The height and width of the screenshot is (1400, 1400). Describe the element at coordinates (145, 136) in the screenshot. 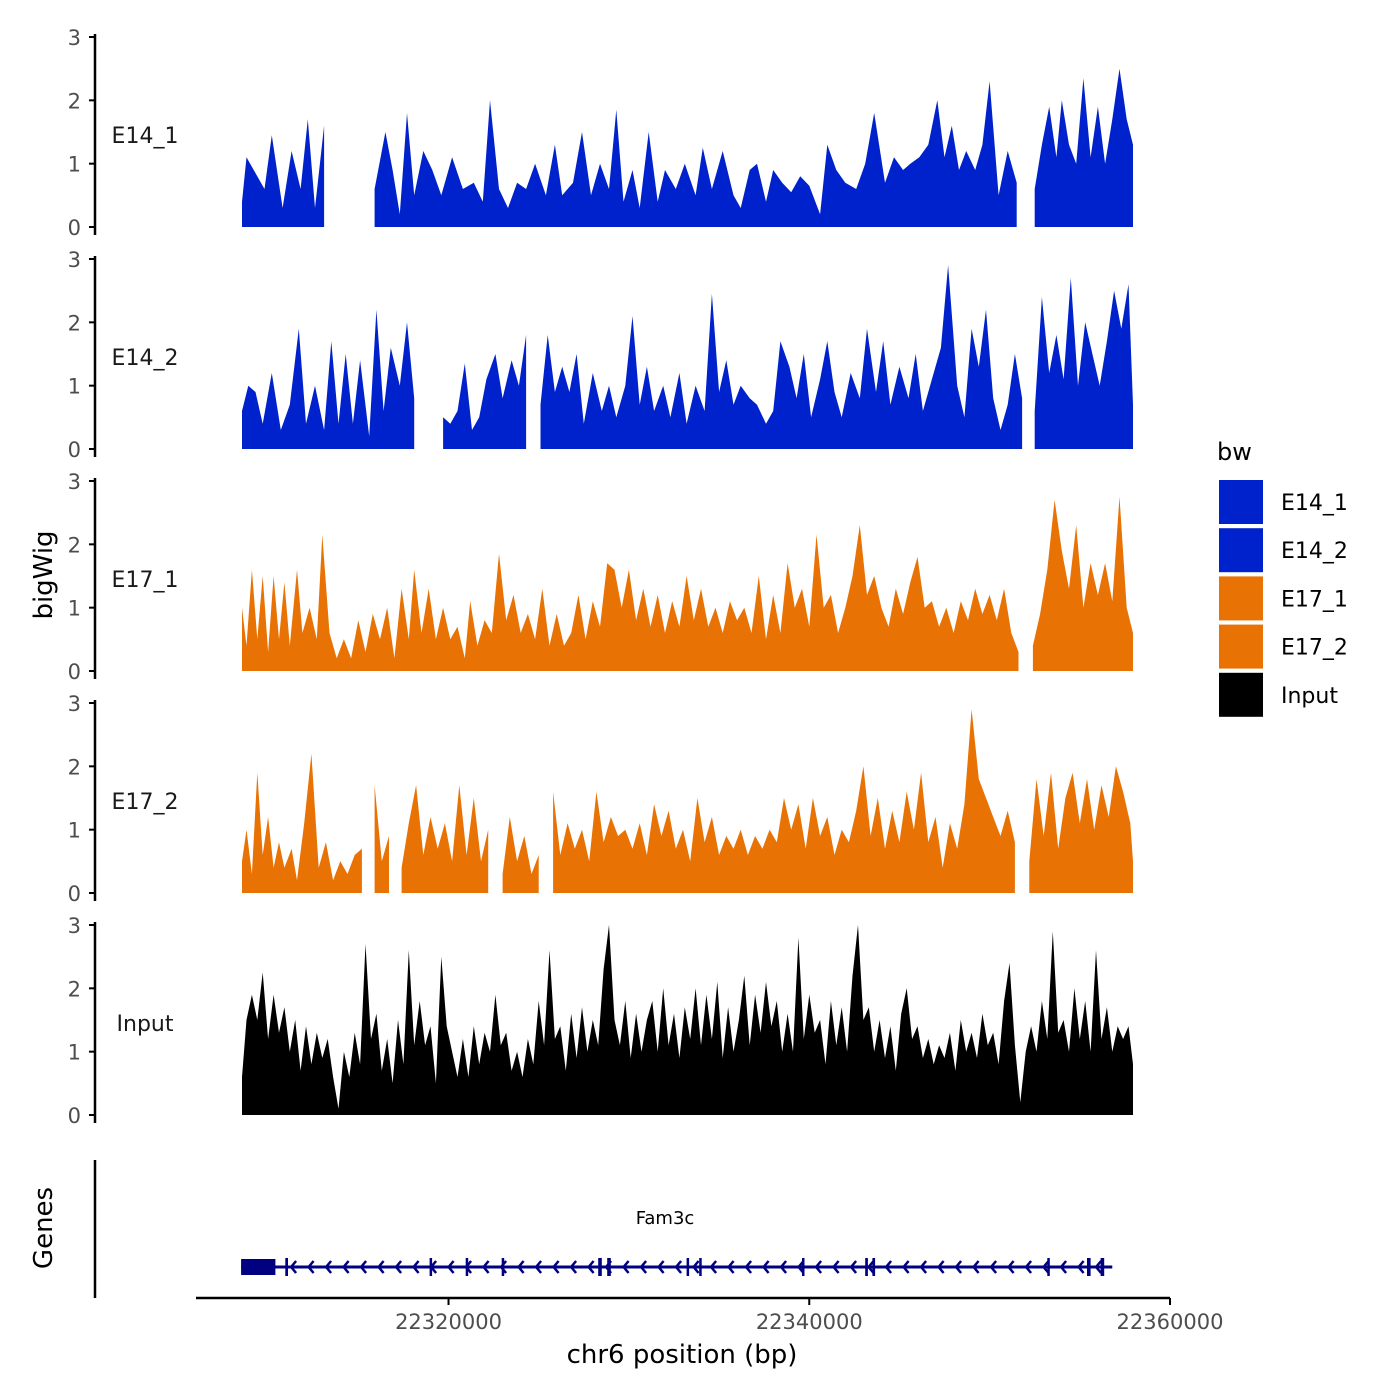

I see `track-label-E14_1: E14_1` at that location.